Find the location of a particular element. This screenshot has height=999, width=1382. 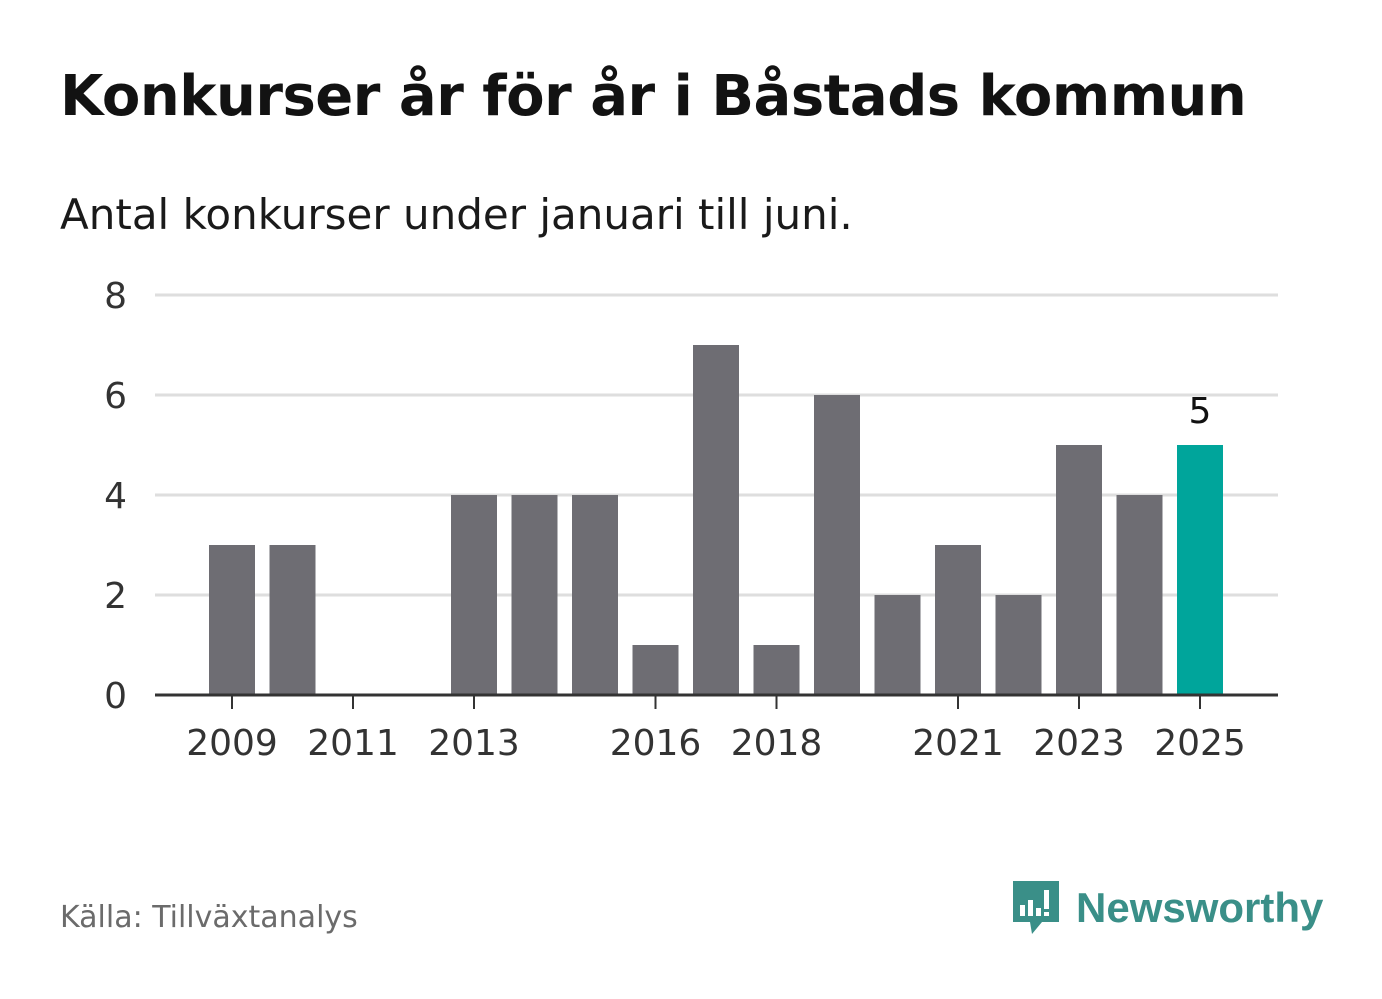

bar-2017 is located at coordinates (716, 520).